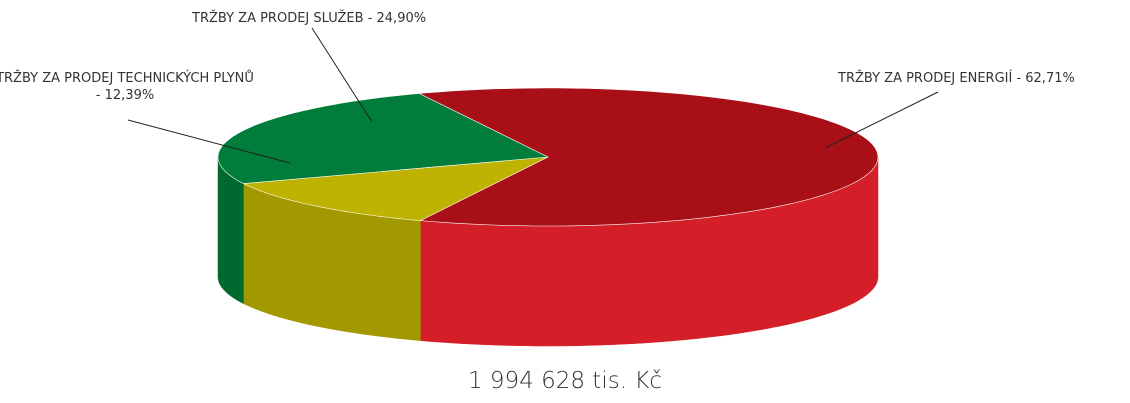 The width and height of the screenshot is (1130, 403). Describe the element at coordinates (565, 381) in the screenshot. I see `total-label: 1 994 628 tis. Kč` at that location.